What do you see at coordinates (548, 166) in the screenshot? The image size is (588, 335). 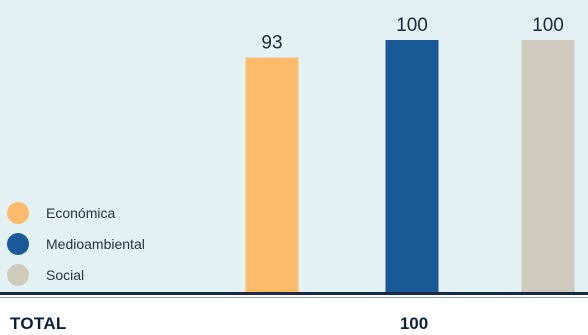 I see `bar-social` at bounding box center [548, 166].